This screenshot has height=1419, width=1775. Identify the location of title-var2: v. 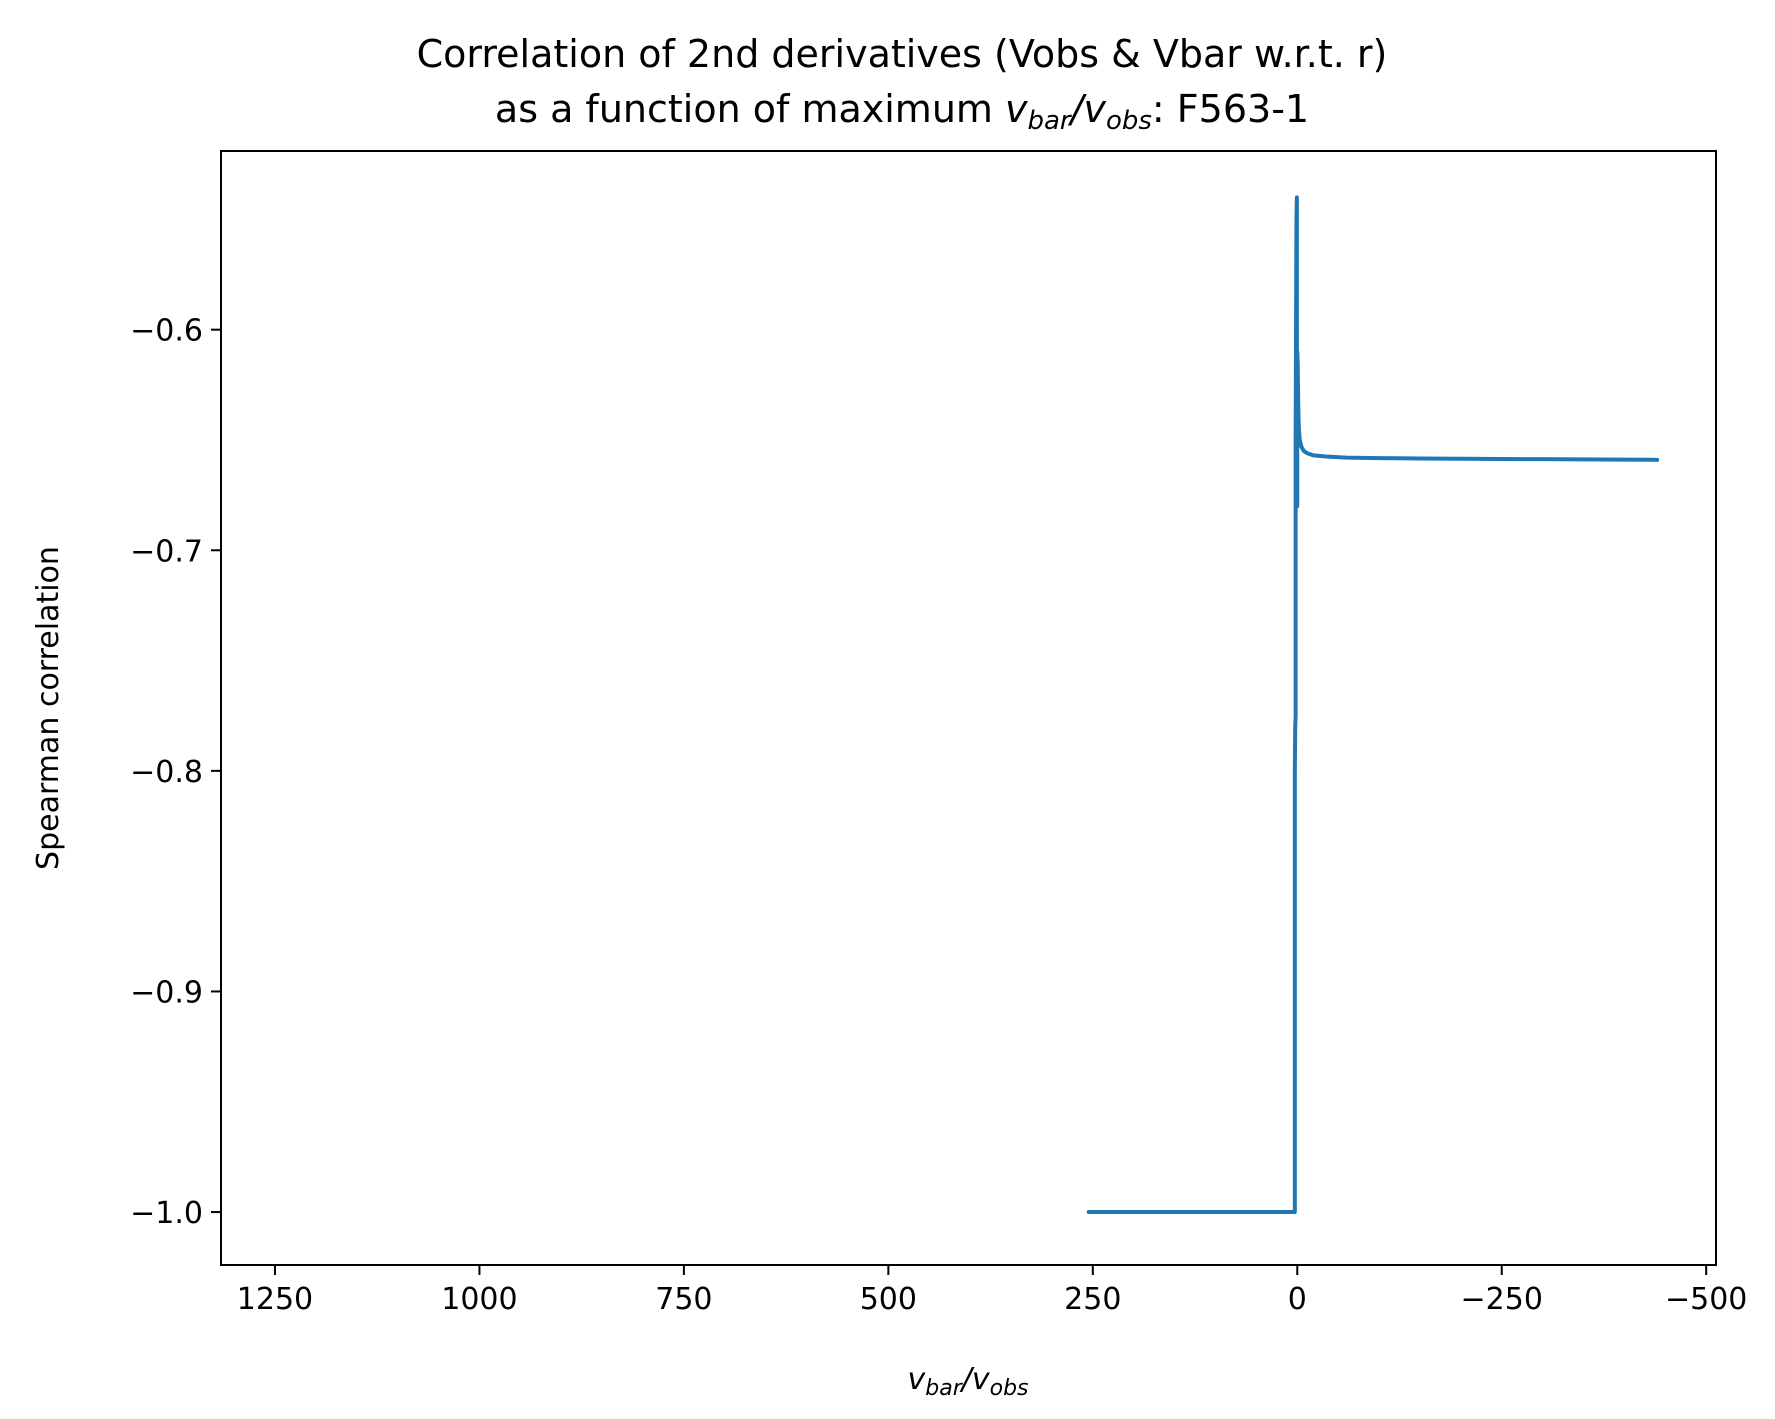
(1094, 109).